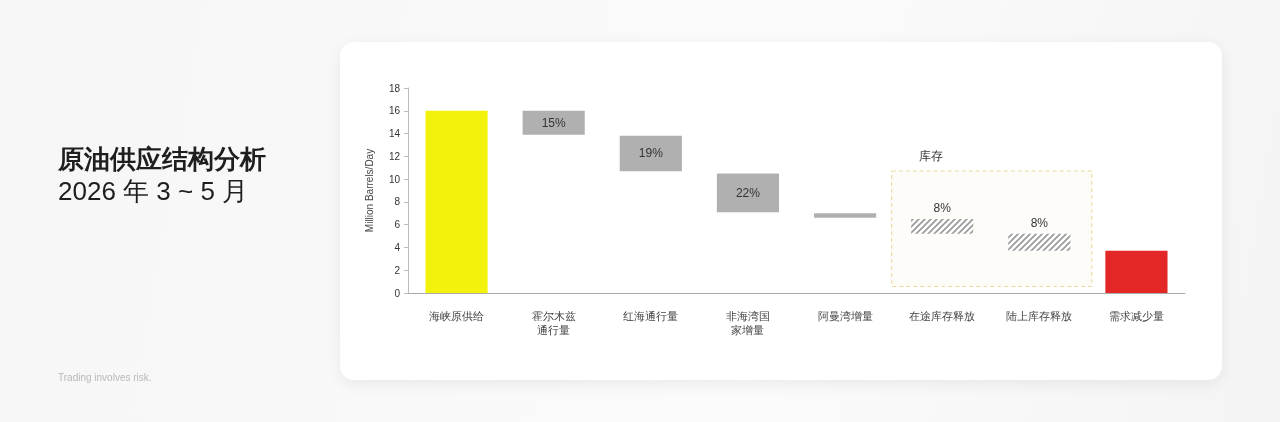  What do you see at coordinates (394, 88) in the screenshot?
I see `y-tick-label: 18` at bounding box center [394, 88].